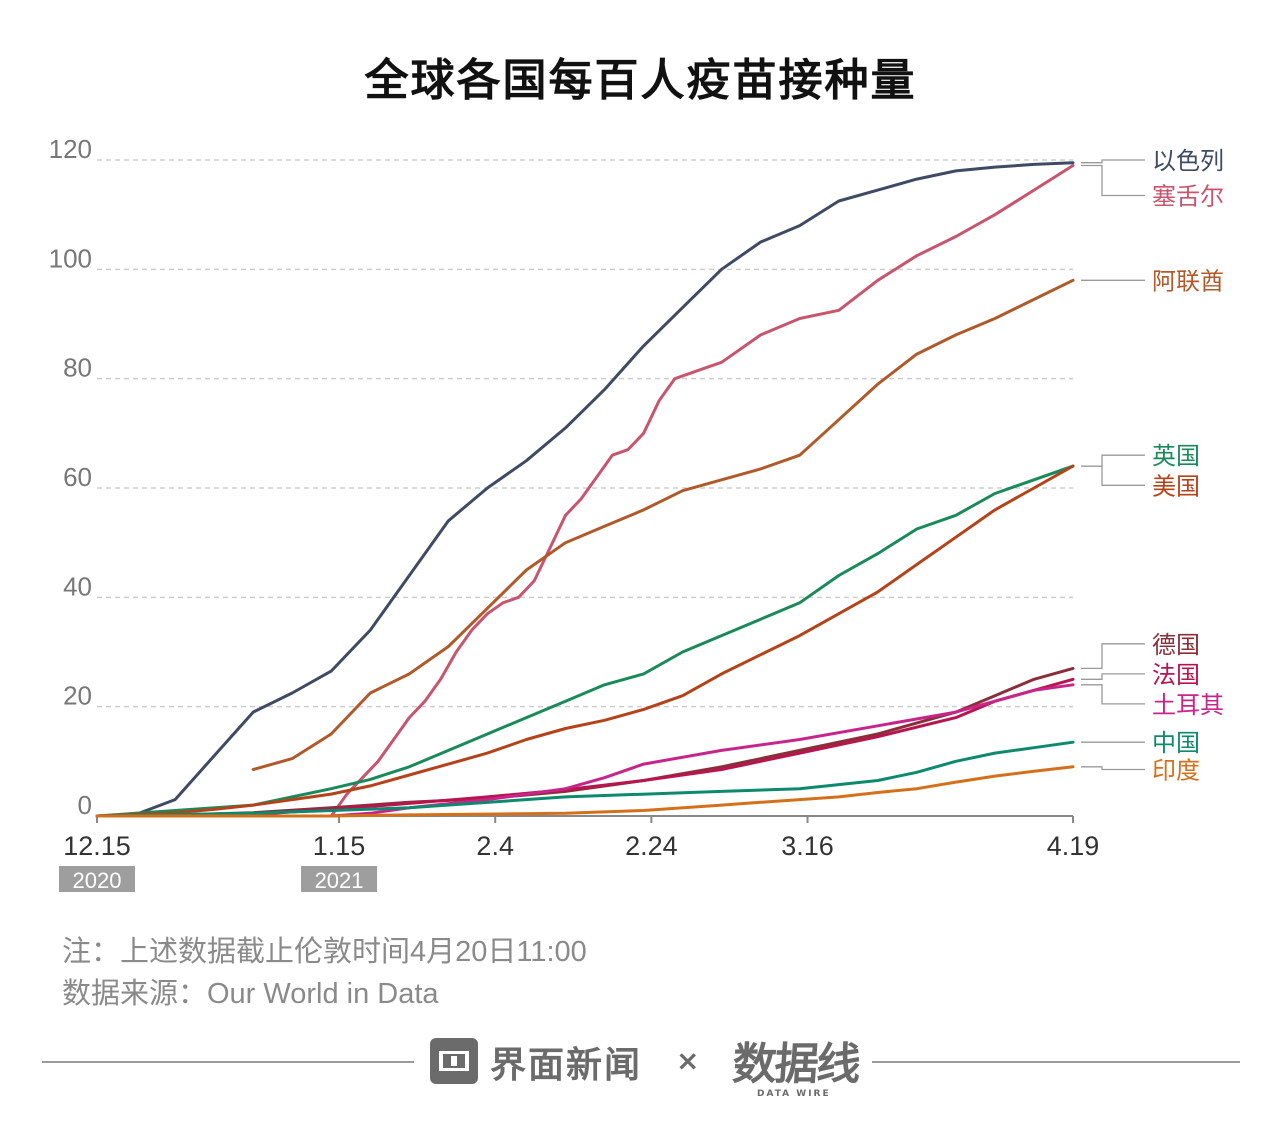 Image resolution: width=1281 pixels, height=1134 pixels. What do you see at coordinates (339, 846) in the screenshot?
I see `x-tick-label-1: 1.15` at bounding box center [339, 846].